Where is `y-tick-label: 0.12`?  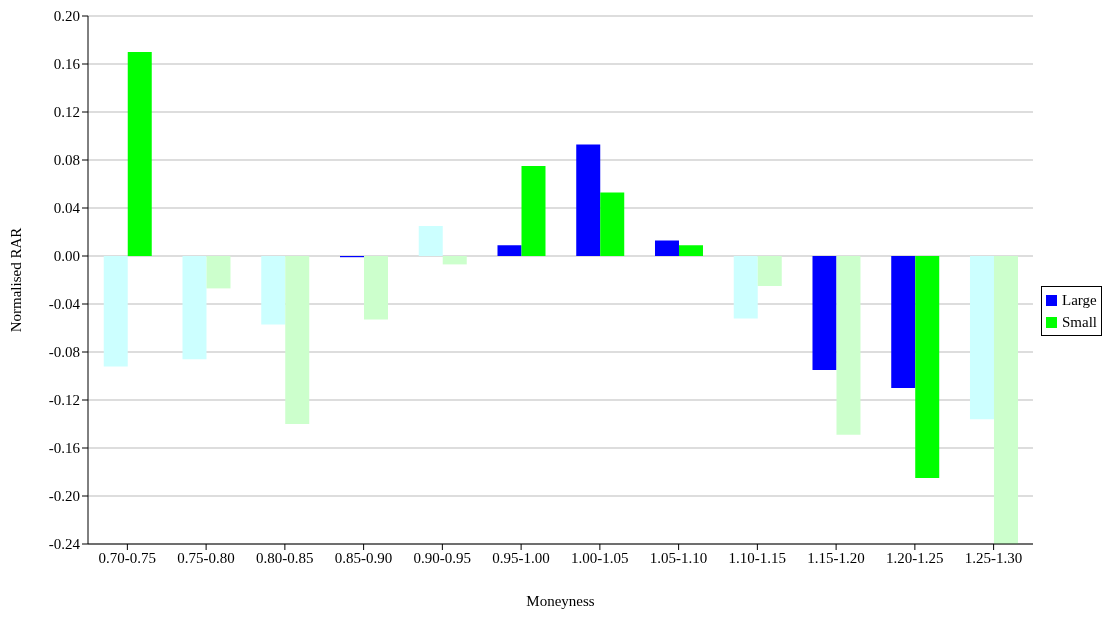
y-tick-label: 0.12 is located at coordinates (66, 112).